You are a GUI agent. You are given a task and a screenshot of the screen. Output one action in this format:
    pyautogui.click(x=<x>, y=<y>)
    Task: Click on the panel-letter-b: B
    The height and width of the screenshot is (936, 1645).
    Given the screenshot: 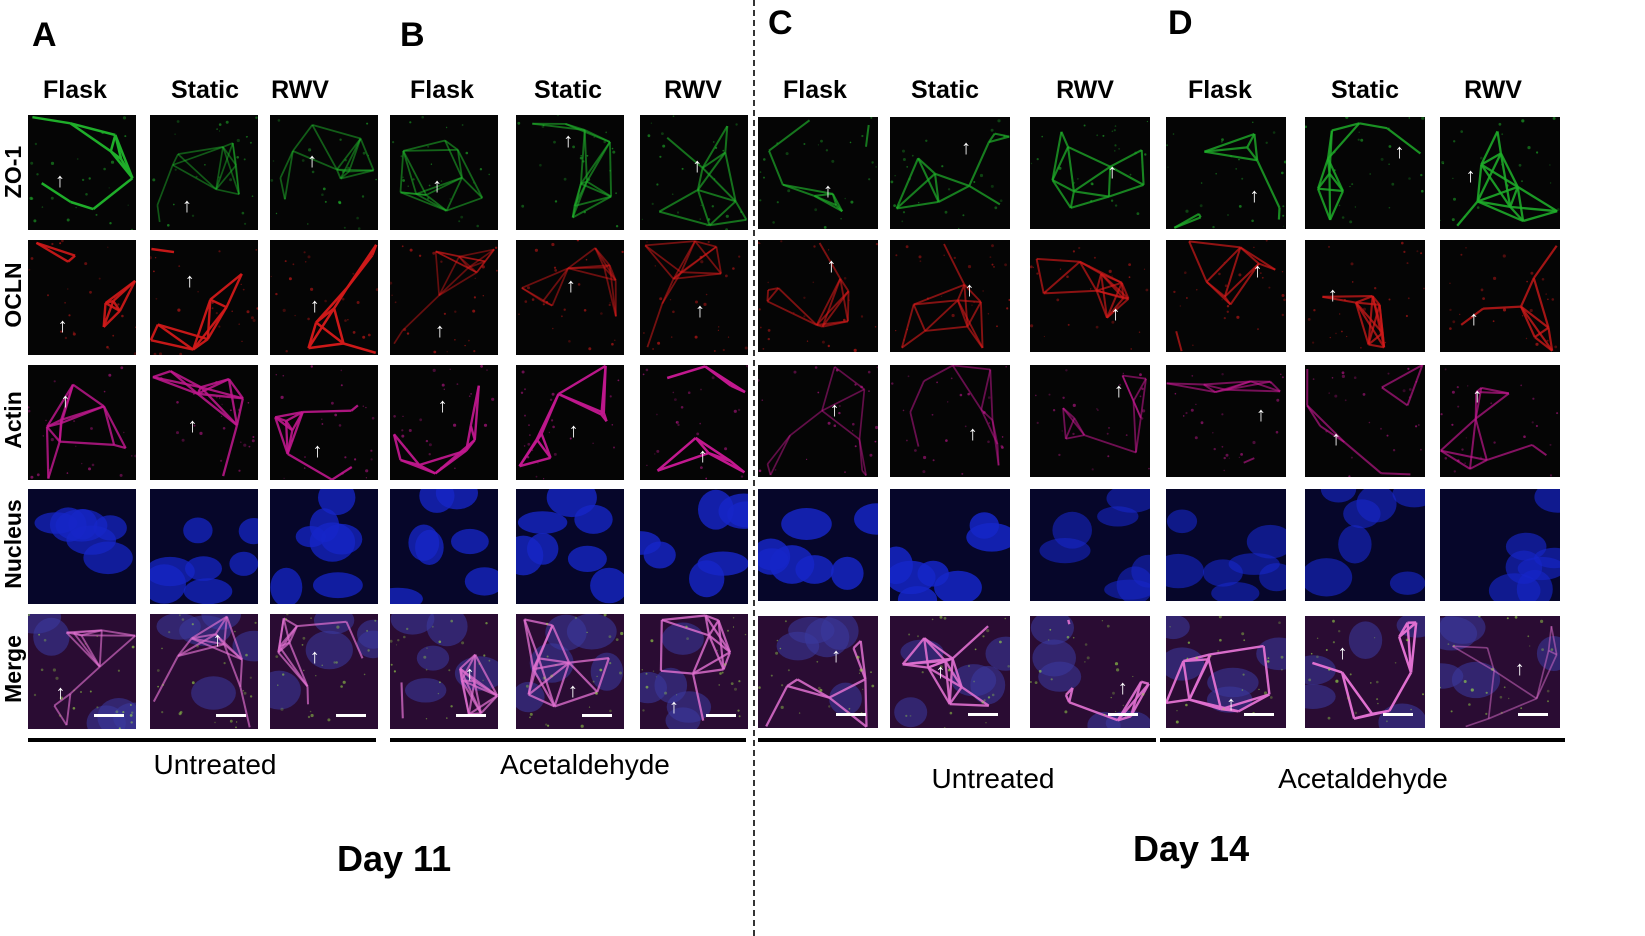 What is the action you would take?
    pyautogui.click(x=412, y=35)
    